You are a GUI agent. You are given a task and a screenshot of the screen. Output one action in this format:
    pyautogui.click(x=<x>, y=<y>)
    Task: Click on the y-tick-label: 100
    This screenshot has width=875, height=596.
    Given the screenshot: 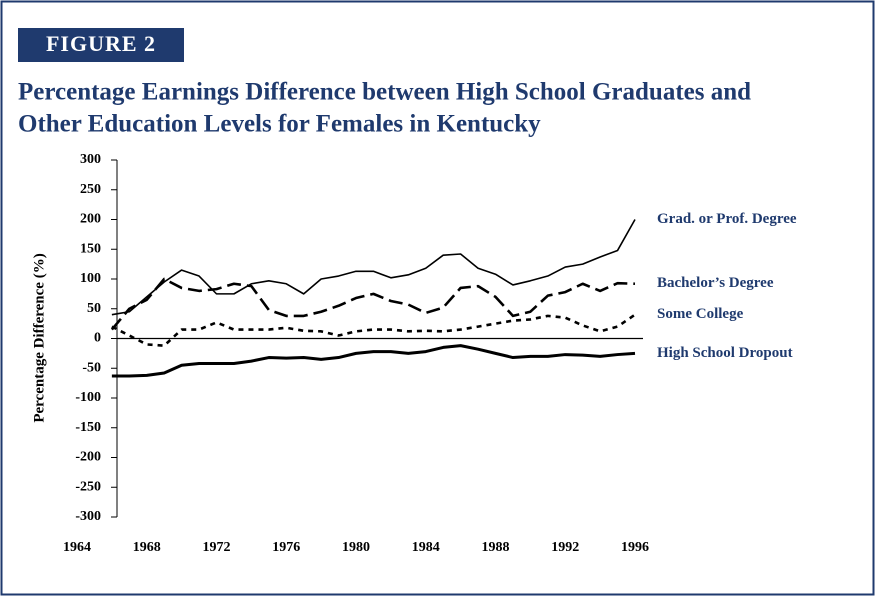 What is the action you would take?
    pyautogui.click(x=90, y=278)
    